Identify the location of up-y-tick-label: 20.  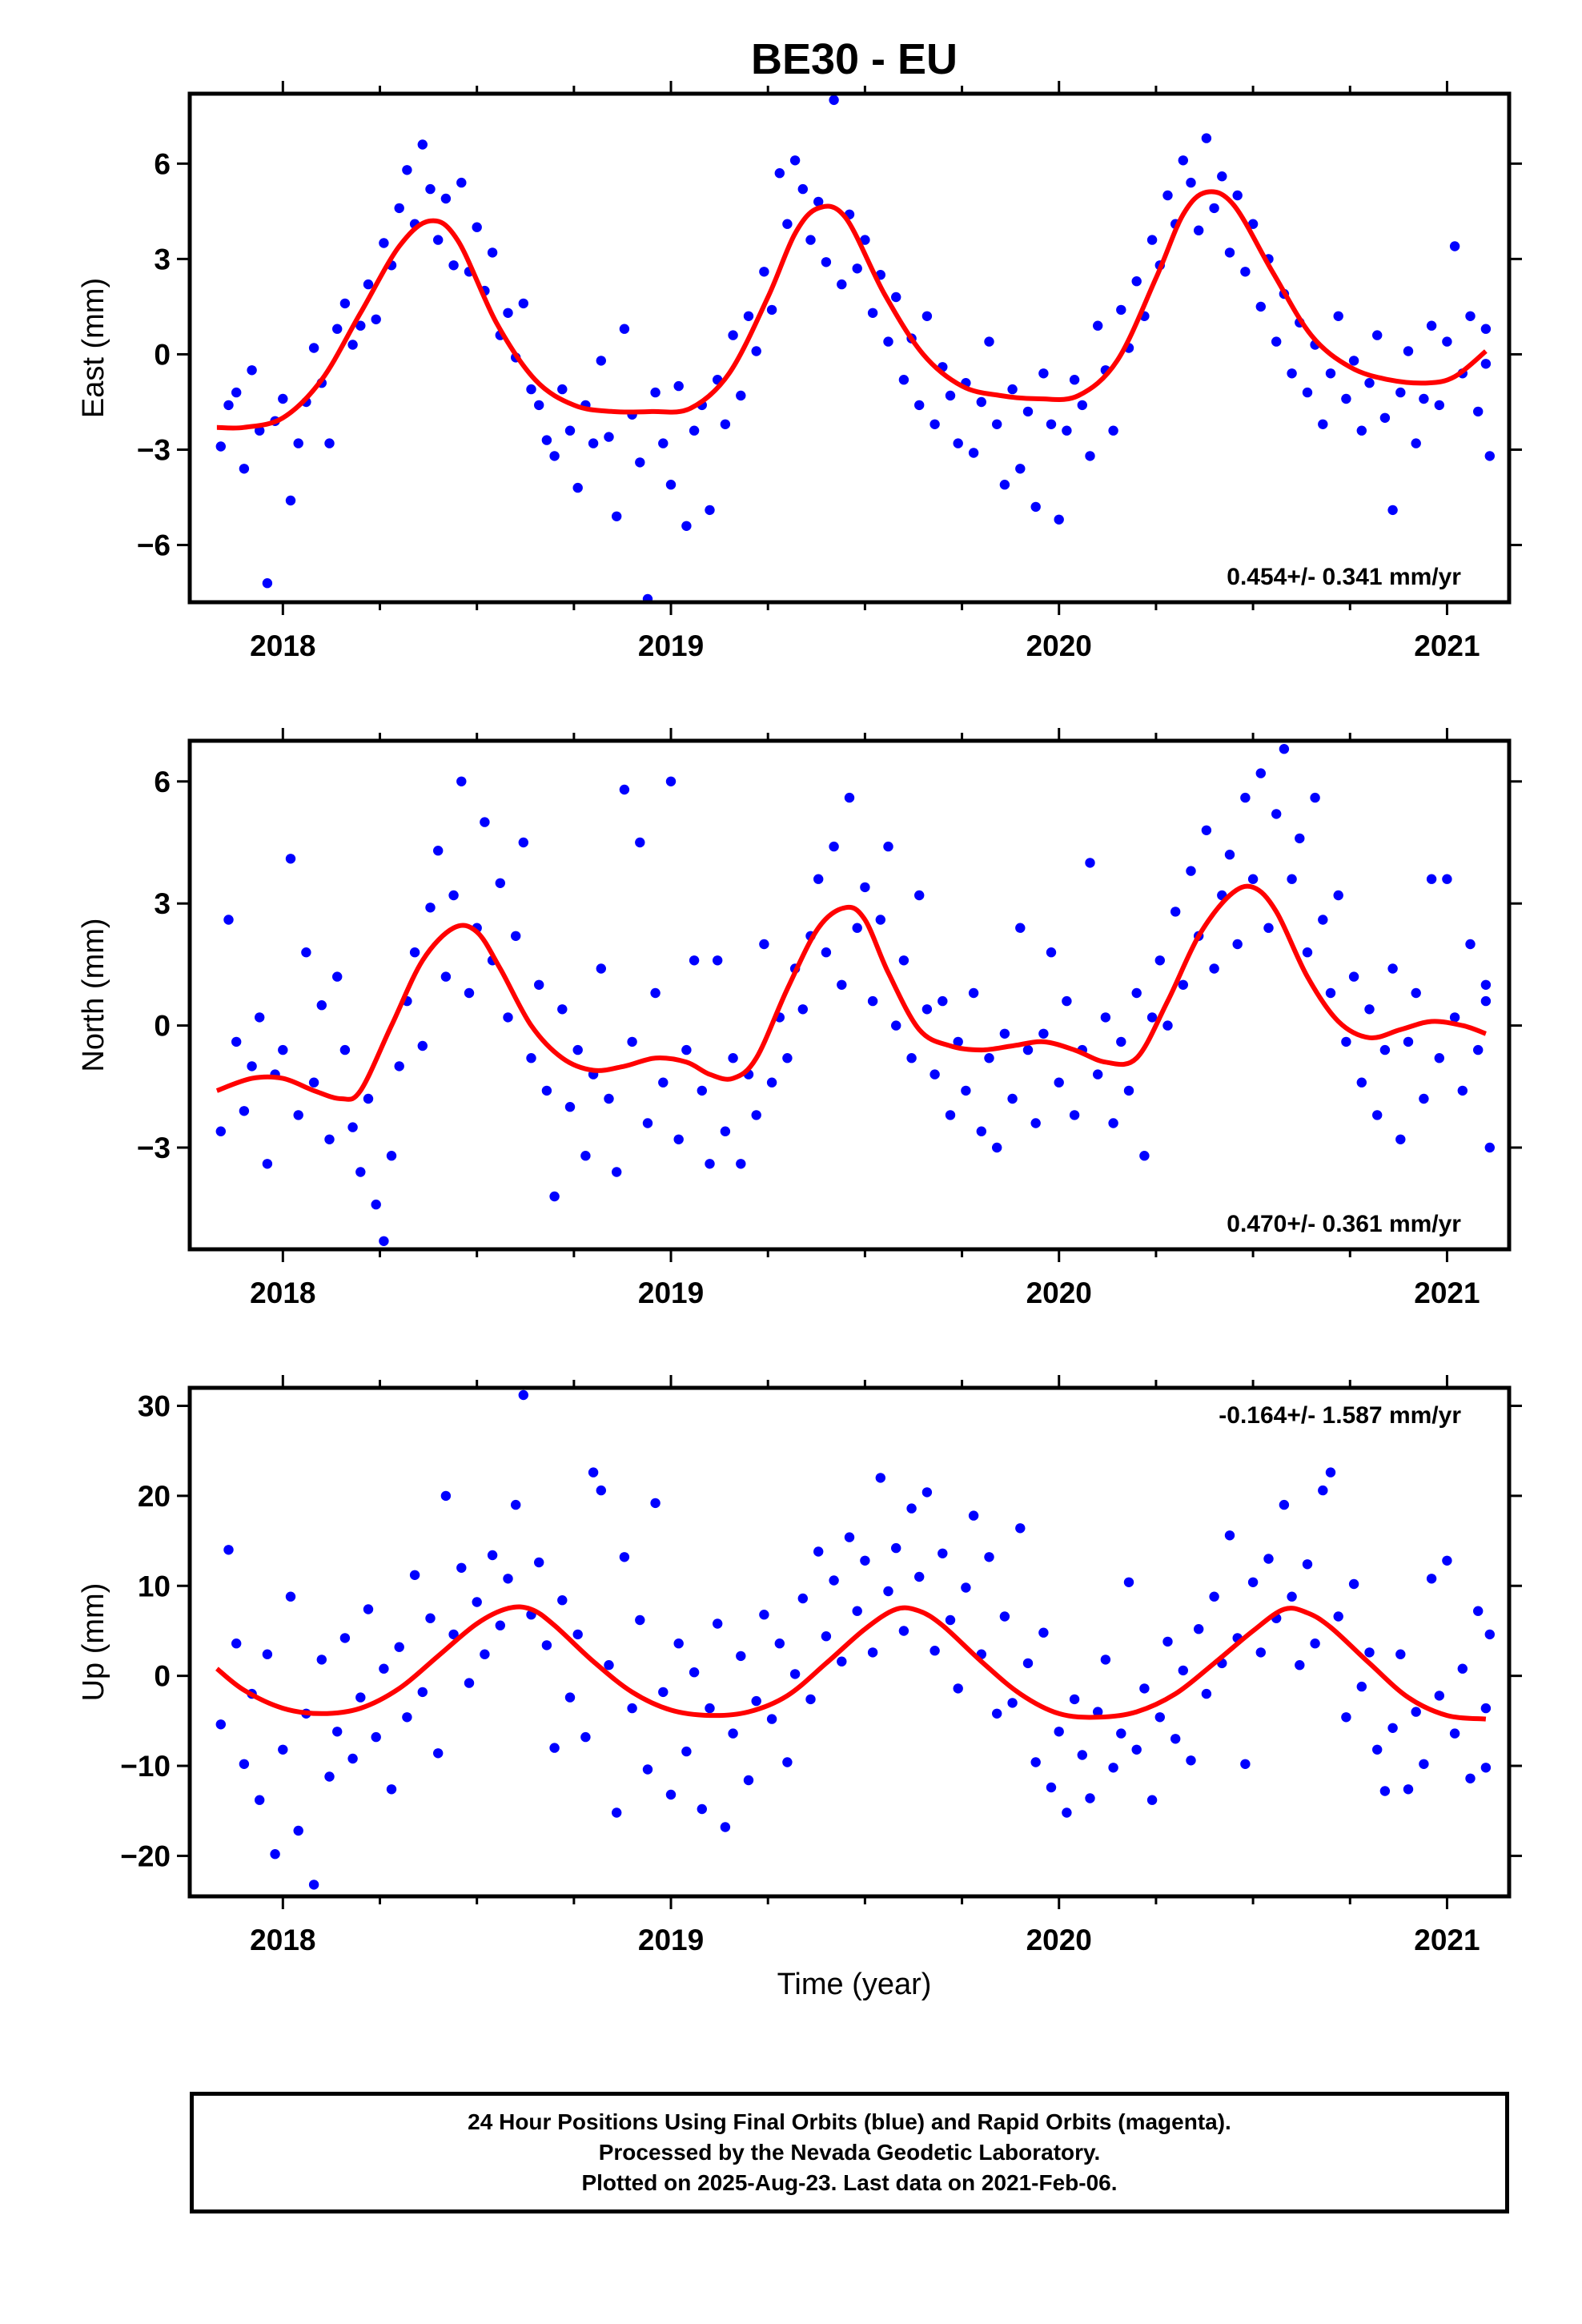
(154, 1497).